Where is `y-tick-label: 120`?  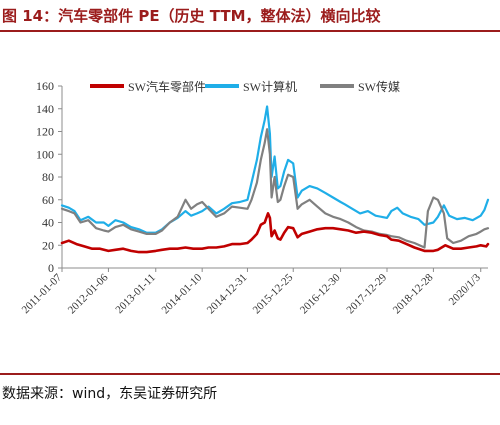 y-tick-label: 120 is located at coordinates (45, 132).